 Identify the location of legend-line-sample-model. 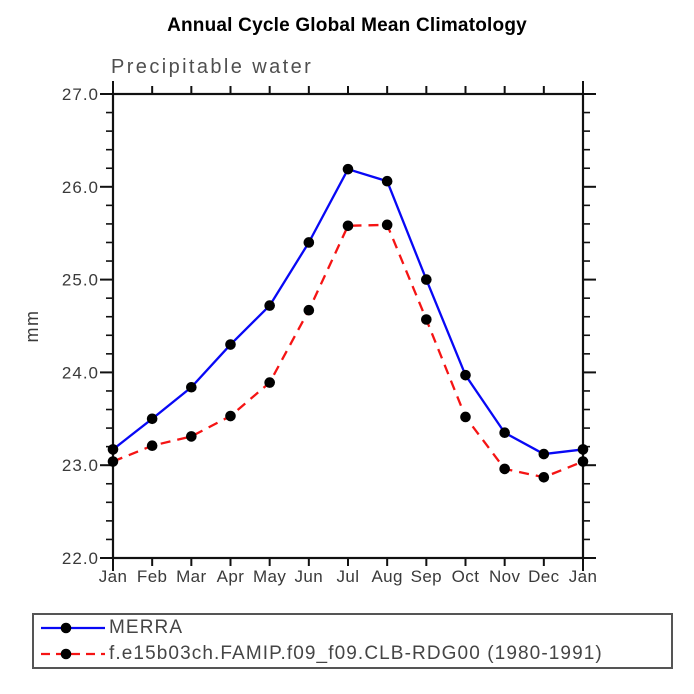
(73, 654).